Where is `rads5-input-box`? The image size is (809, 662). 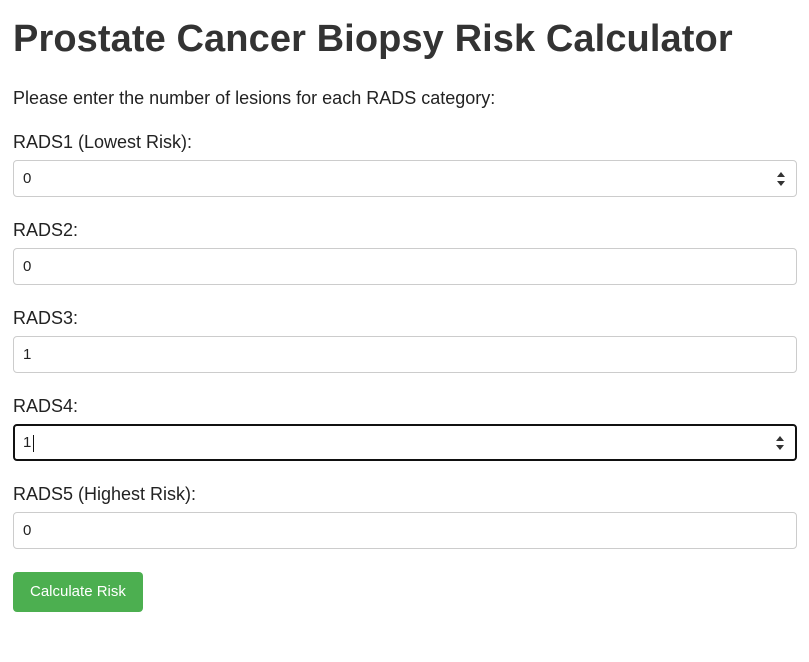 rads5-input-box is located at coordinates (405, 530).